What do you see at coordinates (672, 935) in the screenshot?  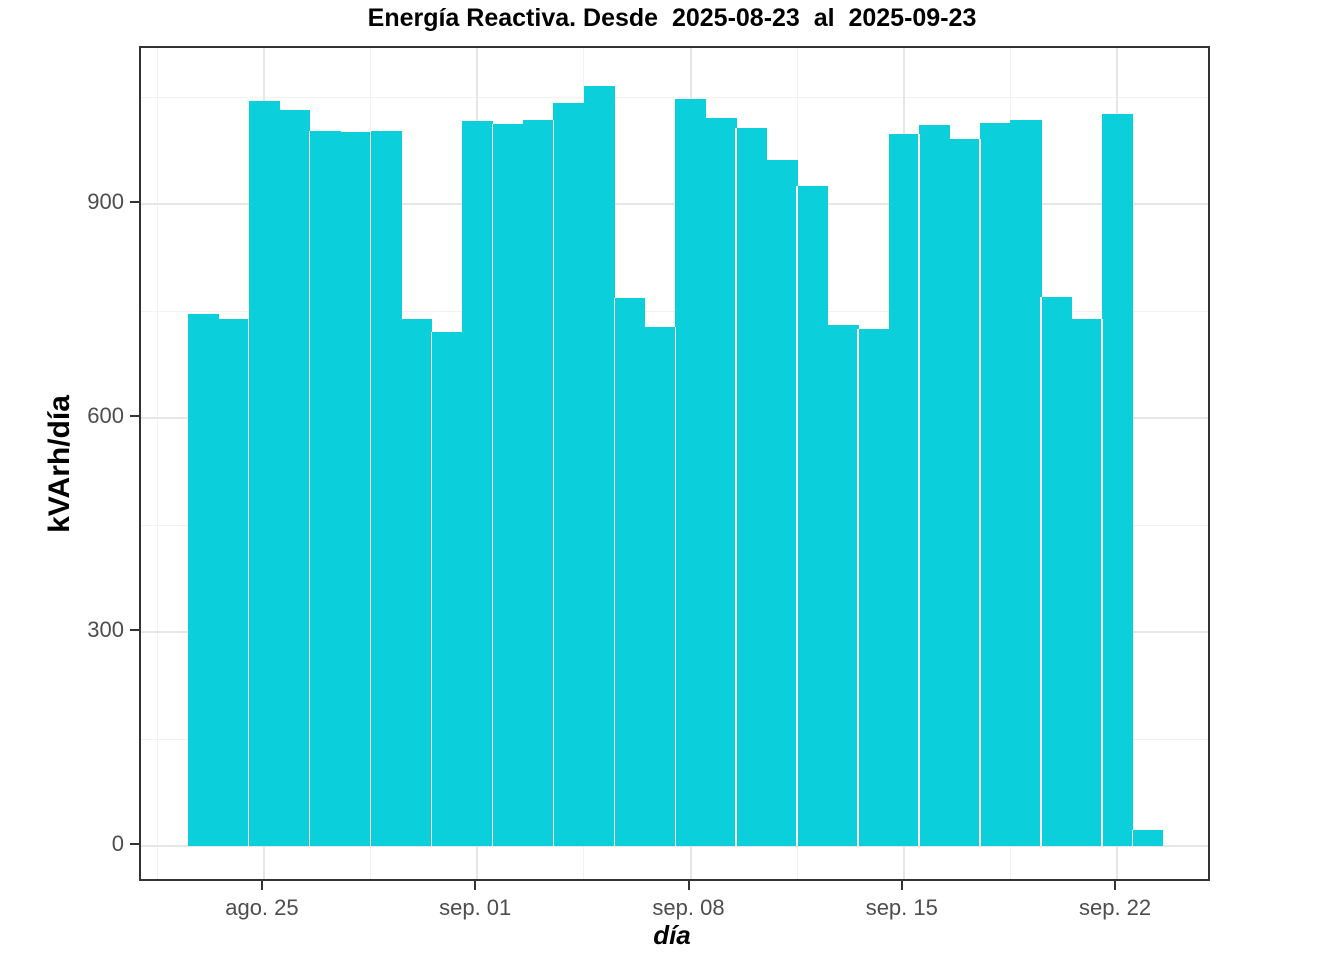 I see `x-axis-title: día` at bounding box center [672, 935].